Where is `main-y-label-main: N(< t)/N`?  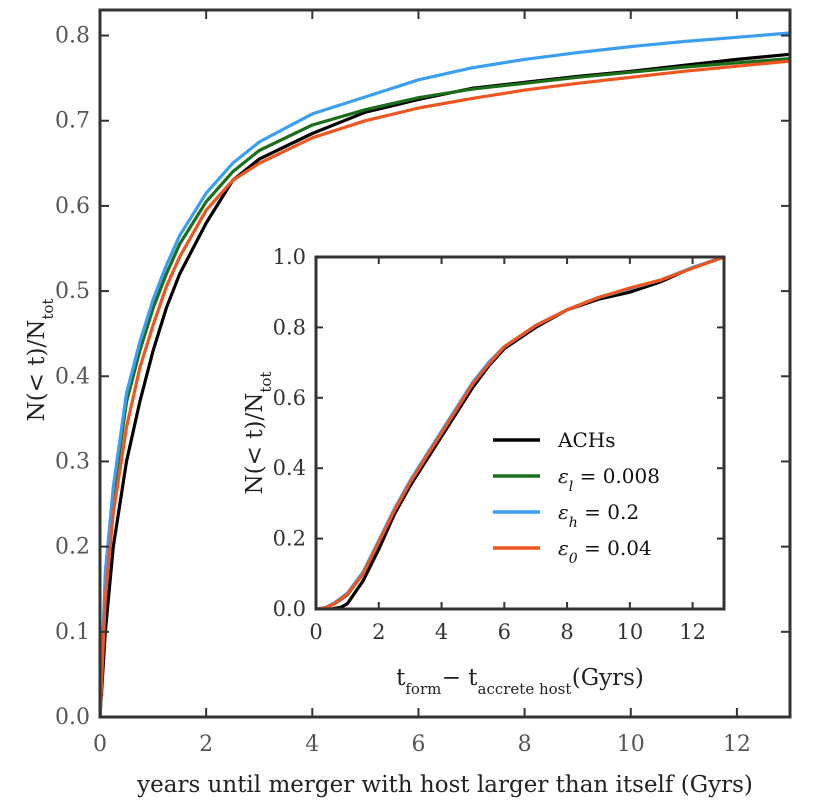
main-y-label-main: N(< t)/N is located at coordinates (37, 371).